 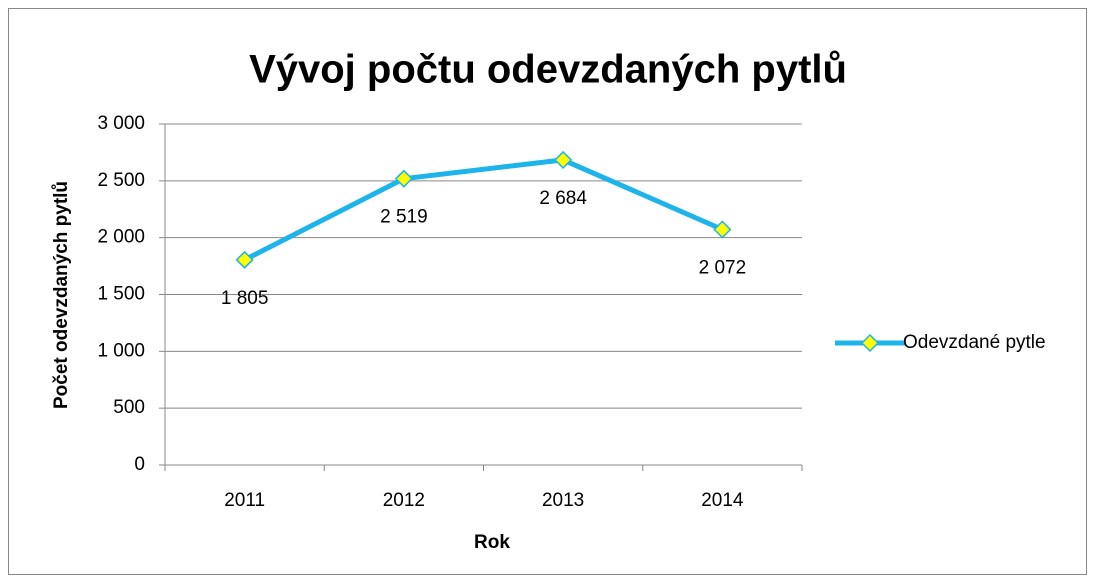 What do you see at coordinates (139, 464) in the screenshot?
I see `y-tick-label: 0` at bounding box center [139, 464].